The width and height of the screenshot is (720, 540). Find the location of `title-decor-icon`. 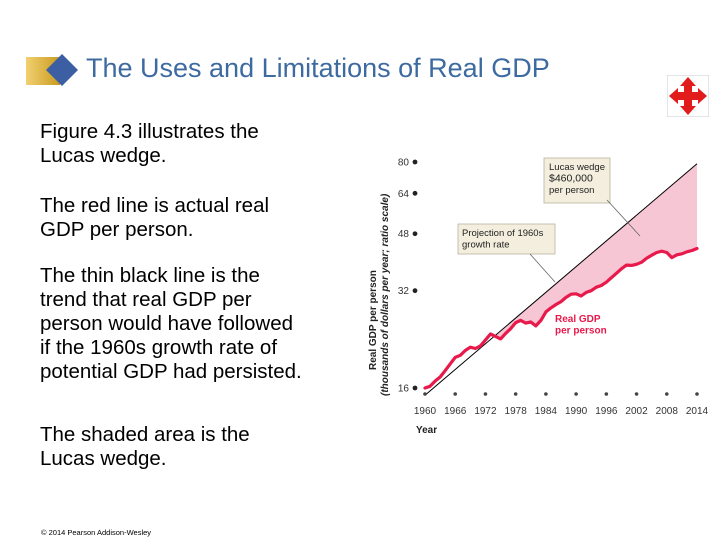

title-decor-icon is located at coordinates (52, 70).